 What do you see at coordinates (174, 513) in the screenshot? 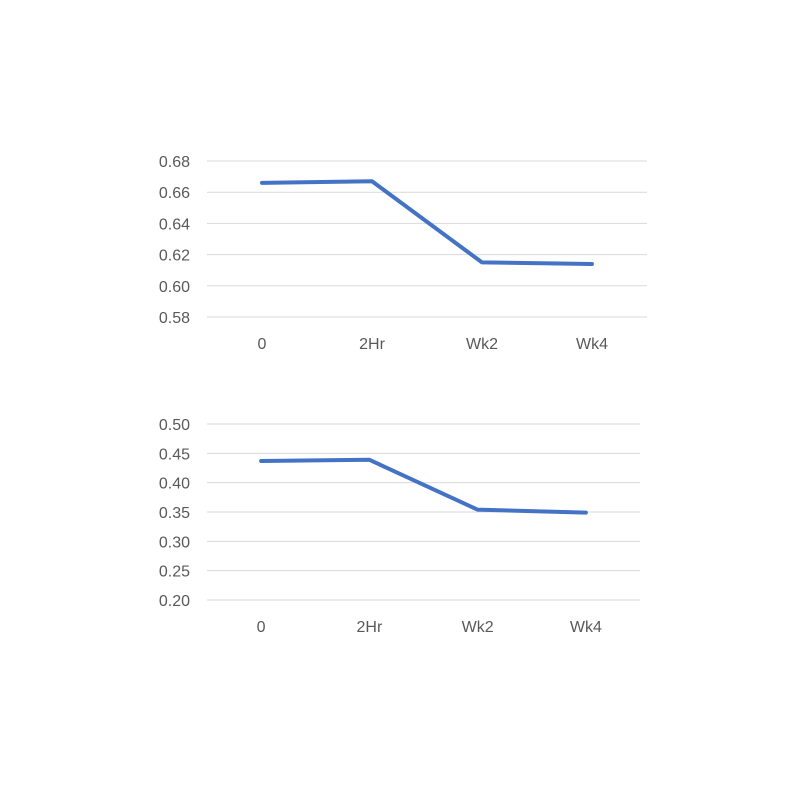
I see `y-tick-label: 0.35` at bounding box center [174, 513].